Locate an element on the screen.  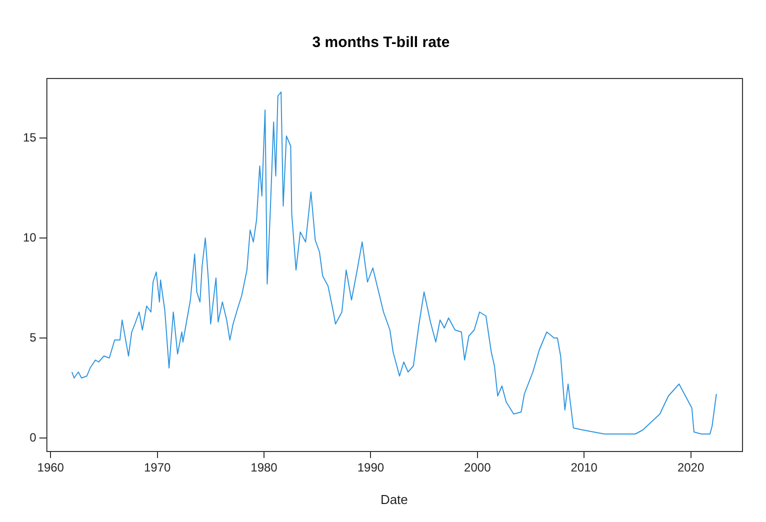
x-tick-label: 1990 is located at coordinates (370, 467).